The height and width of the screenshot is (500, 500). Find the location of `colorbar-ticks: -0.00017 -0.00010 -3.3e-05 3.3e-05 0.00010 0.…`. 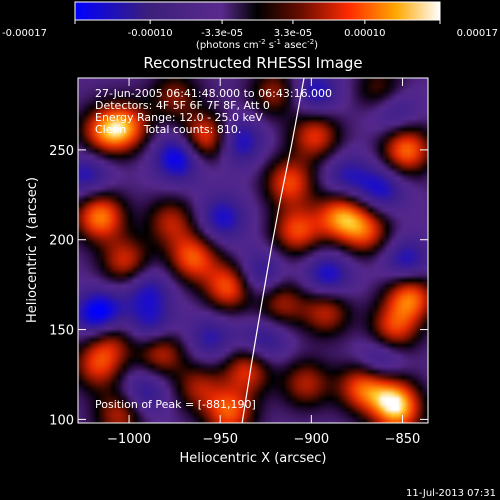

colorbar-ticks: -0.00017 -0.00010 -3.3e-05 3.3e-05 0.00010 0.… is located at coordinates (250, 29).